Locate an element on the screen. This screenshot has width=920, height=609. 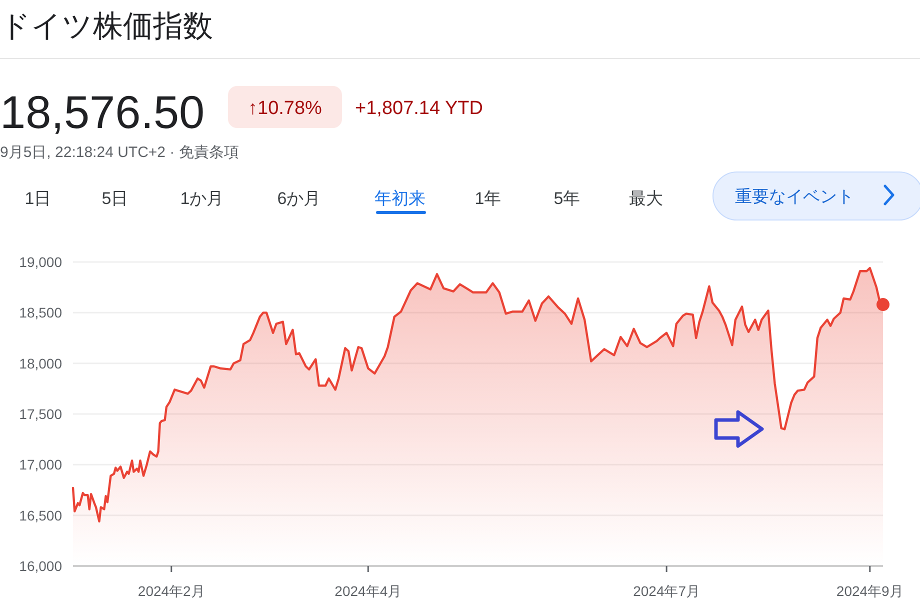
y-tick-label: 18,000 is located at coordinates (40, 363).